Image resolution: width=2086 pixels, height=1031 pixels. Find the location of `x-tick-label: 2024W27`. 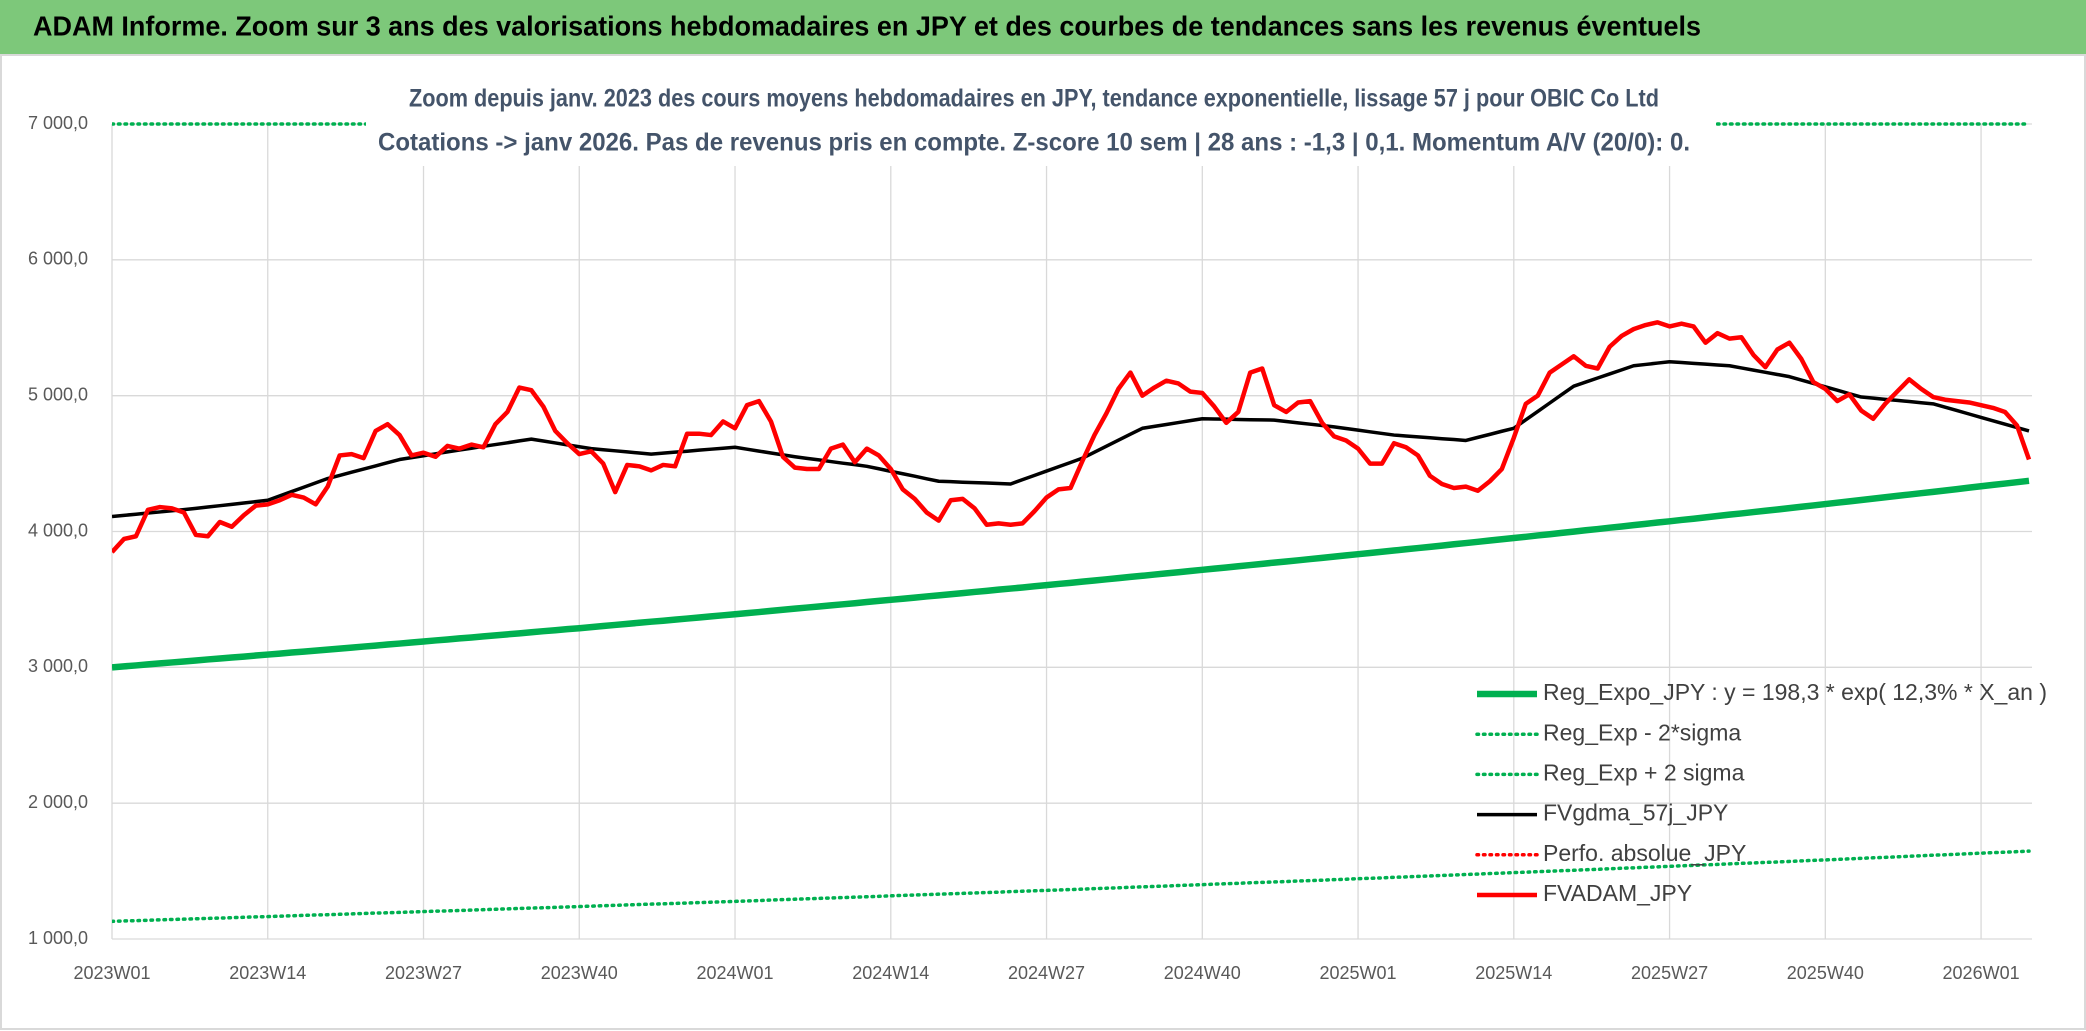

x-tick-label: 2024W27 is located at coordinates (1046, 973).